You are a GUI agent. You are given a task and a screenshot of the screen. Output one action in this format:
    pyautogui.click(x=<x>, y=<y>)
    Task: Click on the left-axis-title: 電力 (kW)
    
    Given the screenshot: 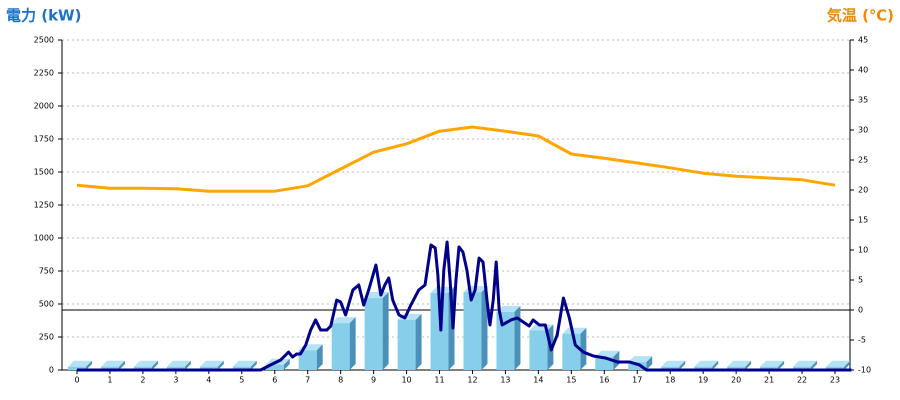 What is the action you would take?
    pyautogui.click(x=43, y=16)
    